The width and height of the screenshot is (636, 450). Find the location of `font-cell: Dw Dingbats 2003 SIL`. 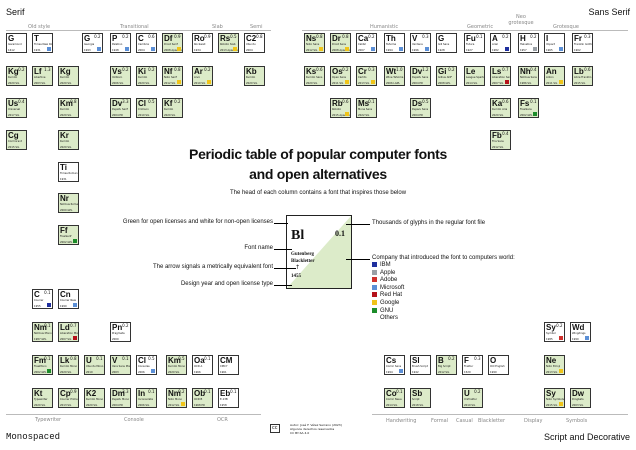

font-cell: Dw Dingbats 2003 SIL is located at coordinates (580, 398).